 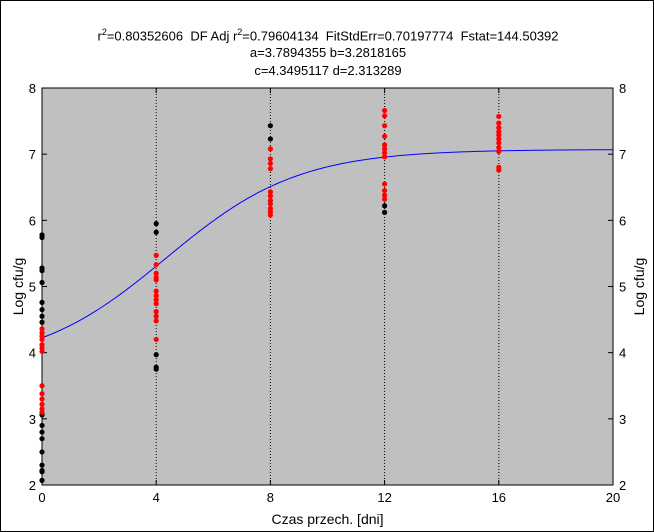 What do you see at coordinates (32, 88) in the screenshot?
I see `y-tick-label-left: 8` at bounding box center [32, 88].